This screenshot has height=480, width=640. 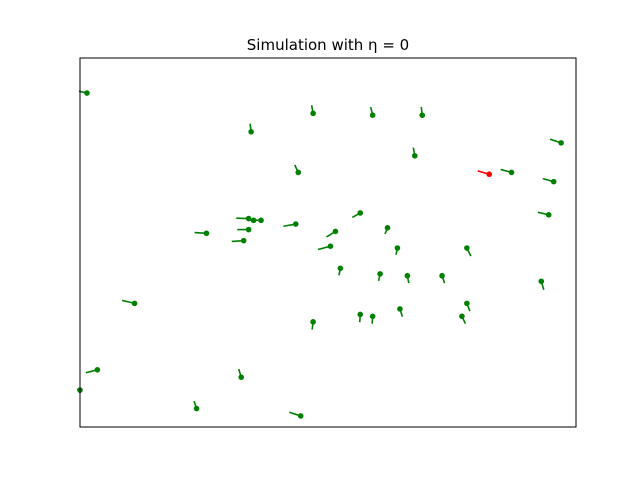 What do you see at coordinates (328, 45) in the screenshot?
I see `chart-title: Simulation with η = 0` at bounding box center [328, 45].